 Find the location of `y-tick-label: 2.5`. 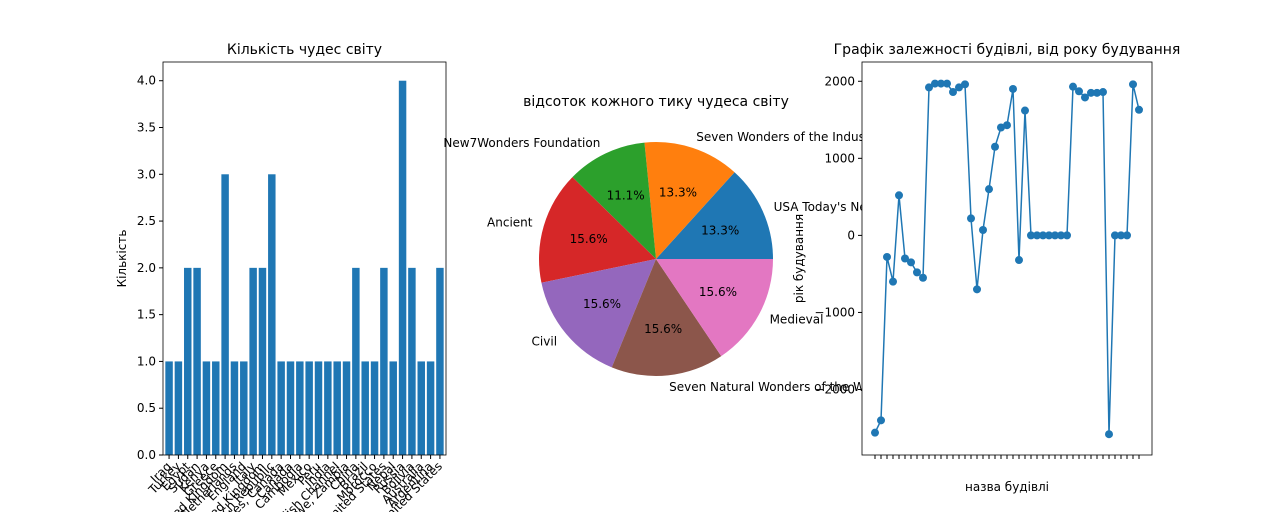

y-tick-label: 2.5 is located at coordinates (146, 221).